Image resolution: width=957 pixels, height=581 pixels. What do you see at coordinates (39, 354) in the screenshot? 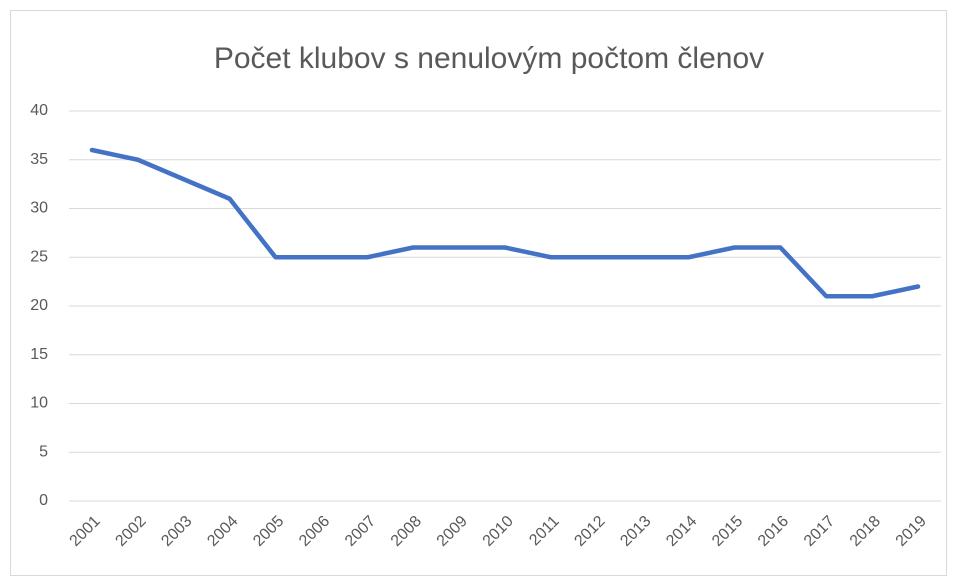
I see `y-tick-label: 15` at bounding box center [39, 354].